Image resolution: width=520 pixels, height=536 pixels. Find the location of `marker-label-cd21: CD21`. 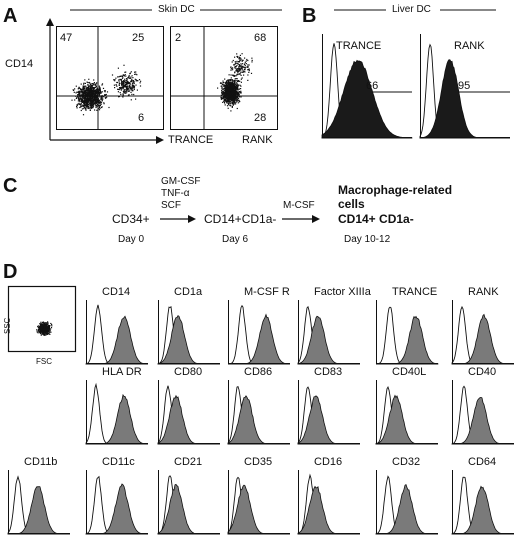

marker-label-cd21: CD21 is located at coordinates (188, 462).